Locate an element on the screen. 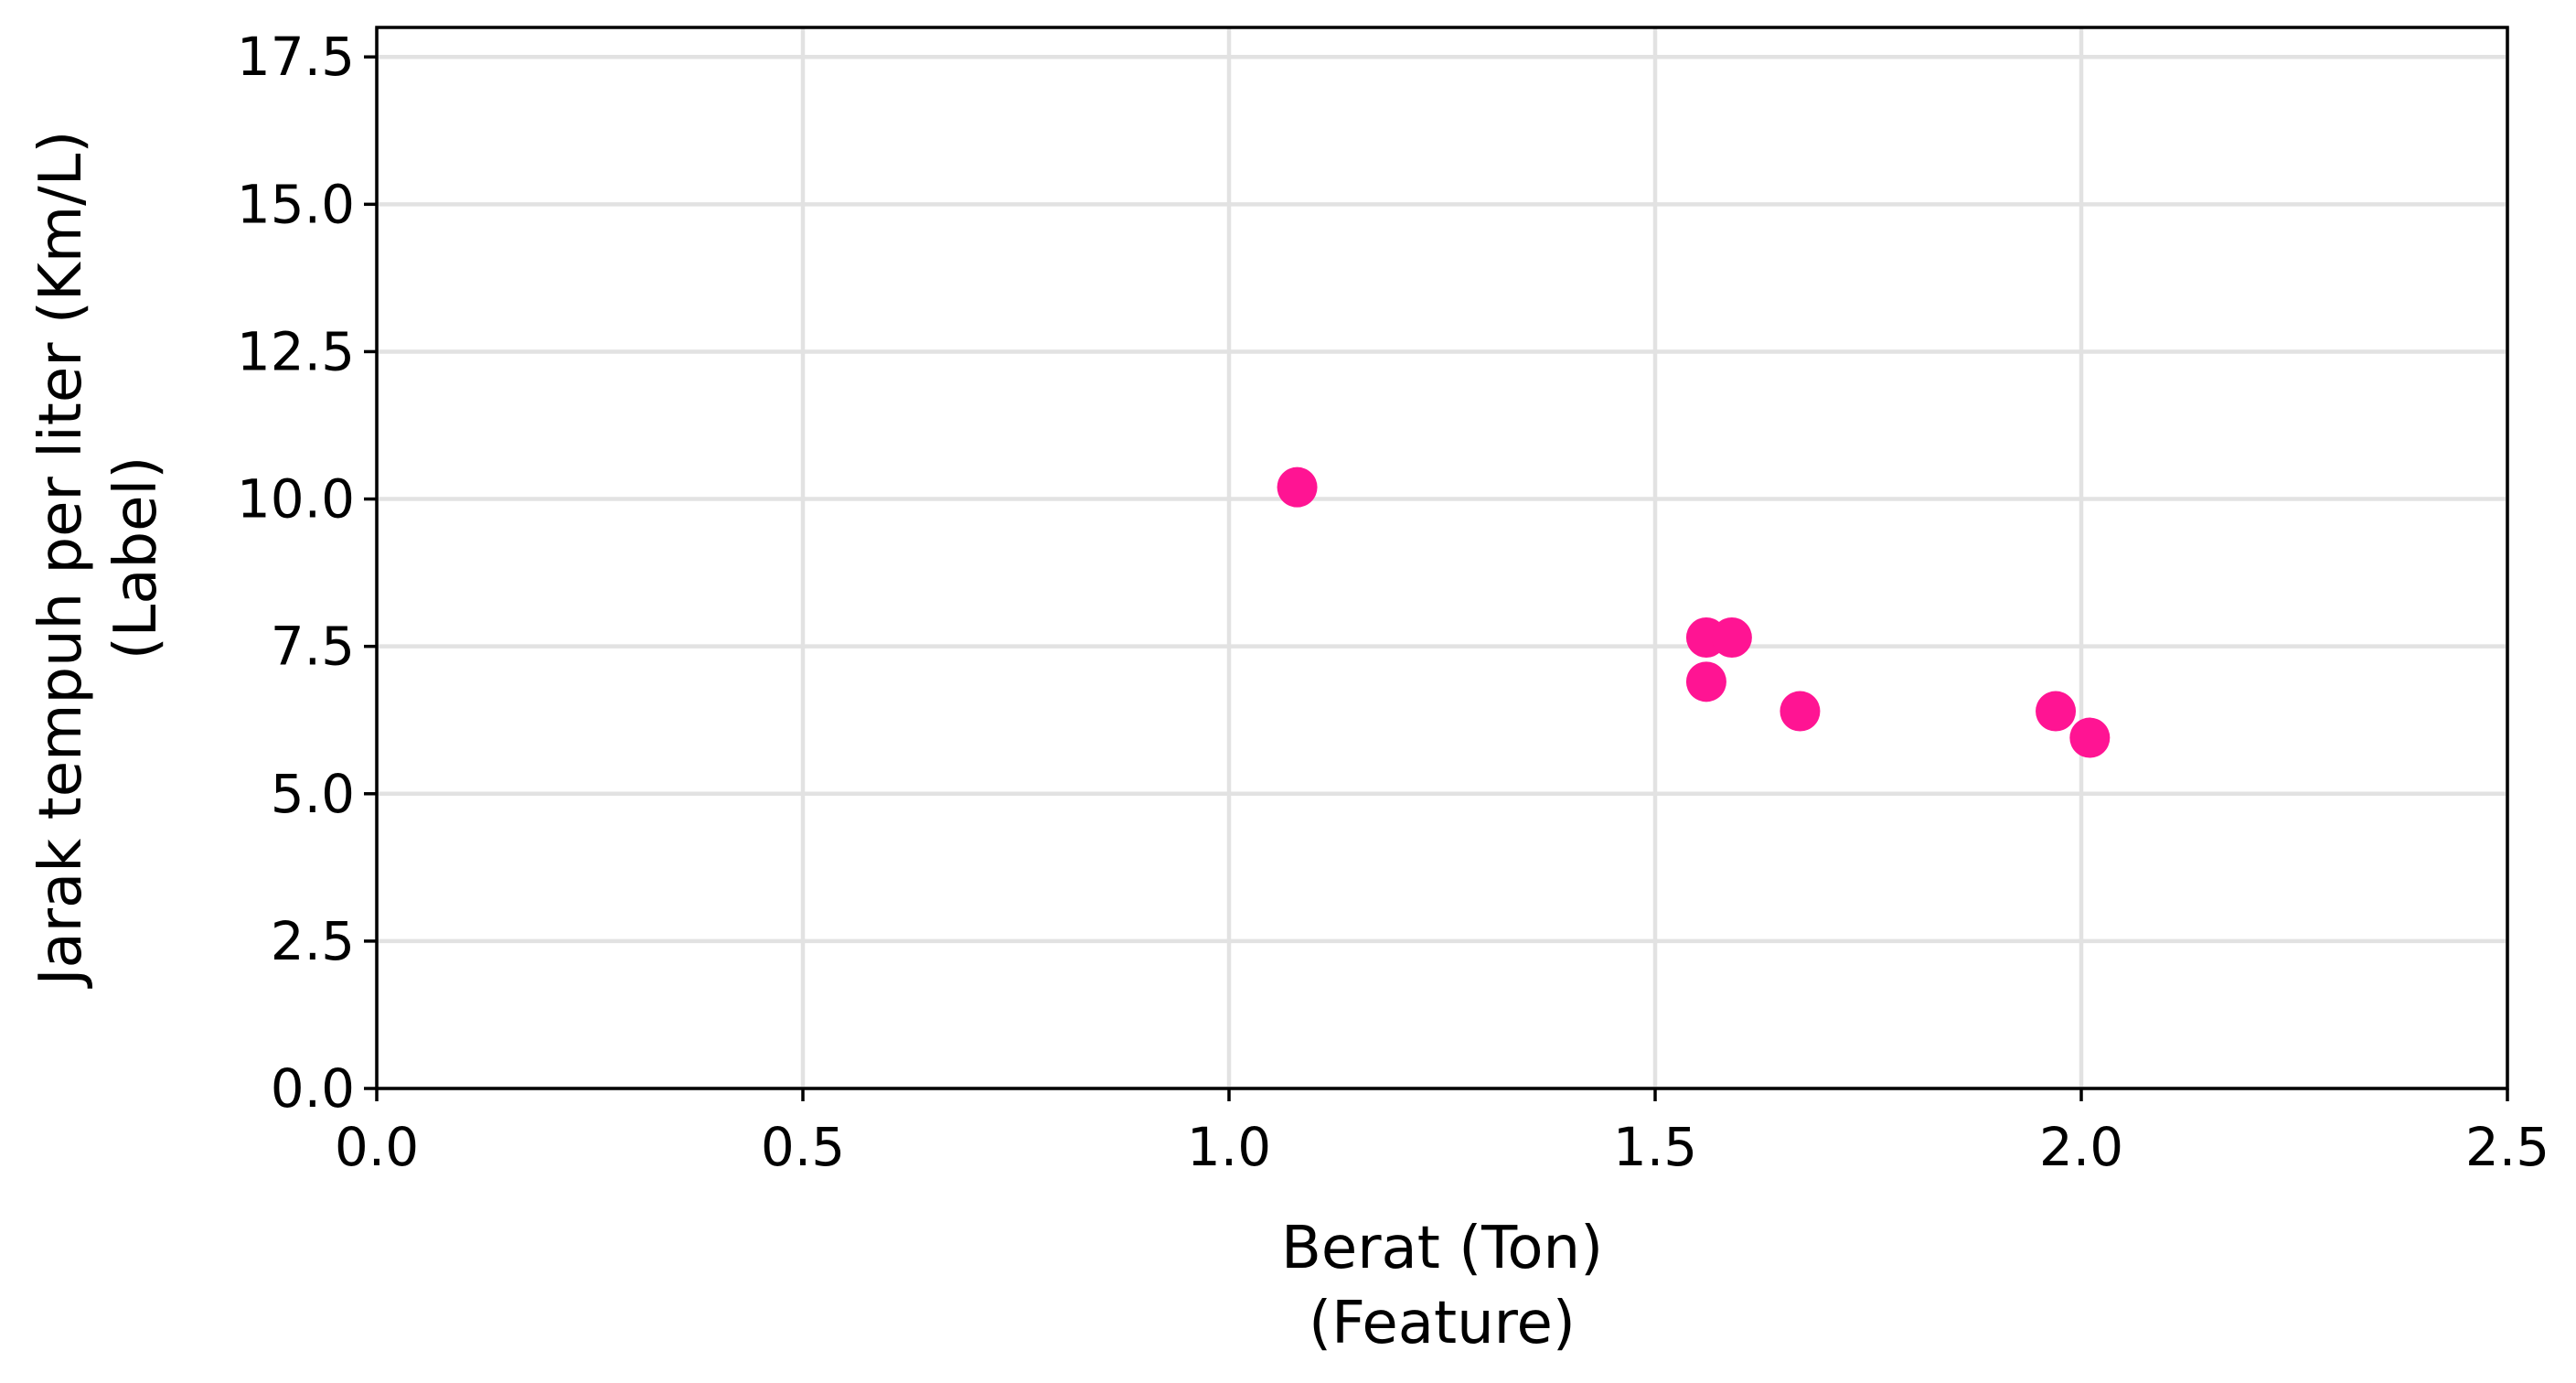 The image size is (2576, 1383). x-tick-label: 0.5 is located at coordinates (803, 1147).